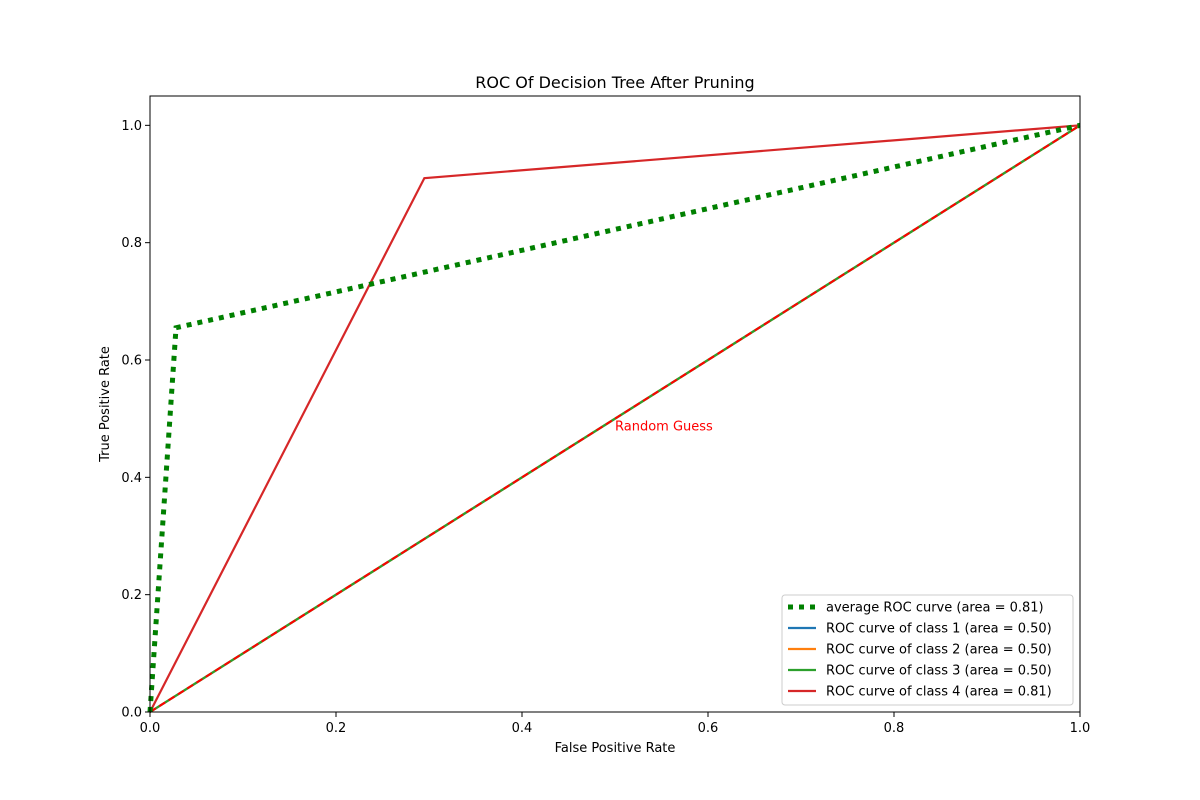  I want to click on chart-title: ROC Of Decision Tree After Pruning, so click(614, 82).